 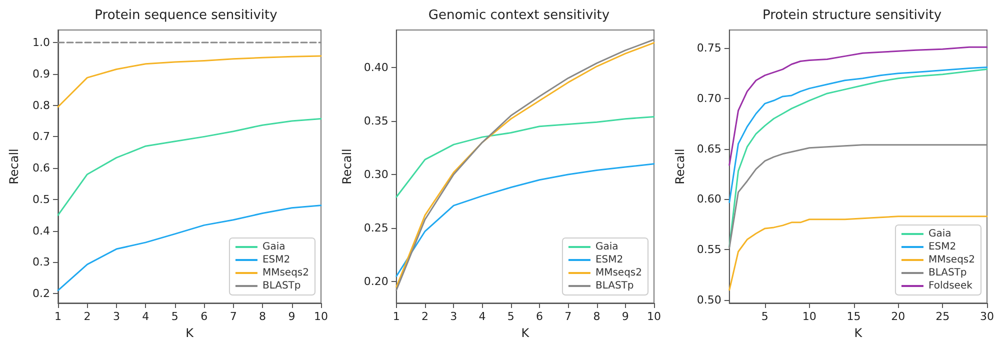 What do you see at coordinates (943, 316) in the screenshot?
I see `x-tick-label: 25` at bounding box center [943, 316].